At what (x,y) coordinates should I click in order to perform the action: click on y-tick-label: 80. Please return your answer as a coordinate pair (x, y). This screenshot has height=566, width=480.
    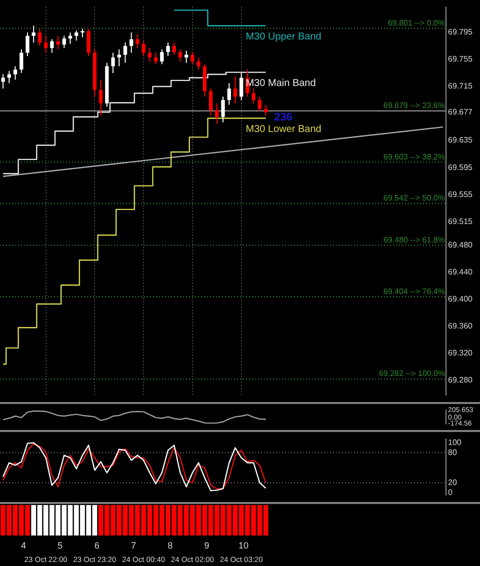
    Looking at the image, I should click on (453, 452).